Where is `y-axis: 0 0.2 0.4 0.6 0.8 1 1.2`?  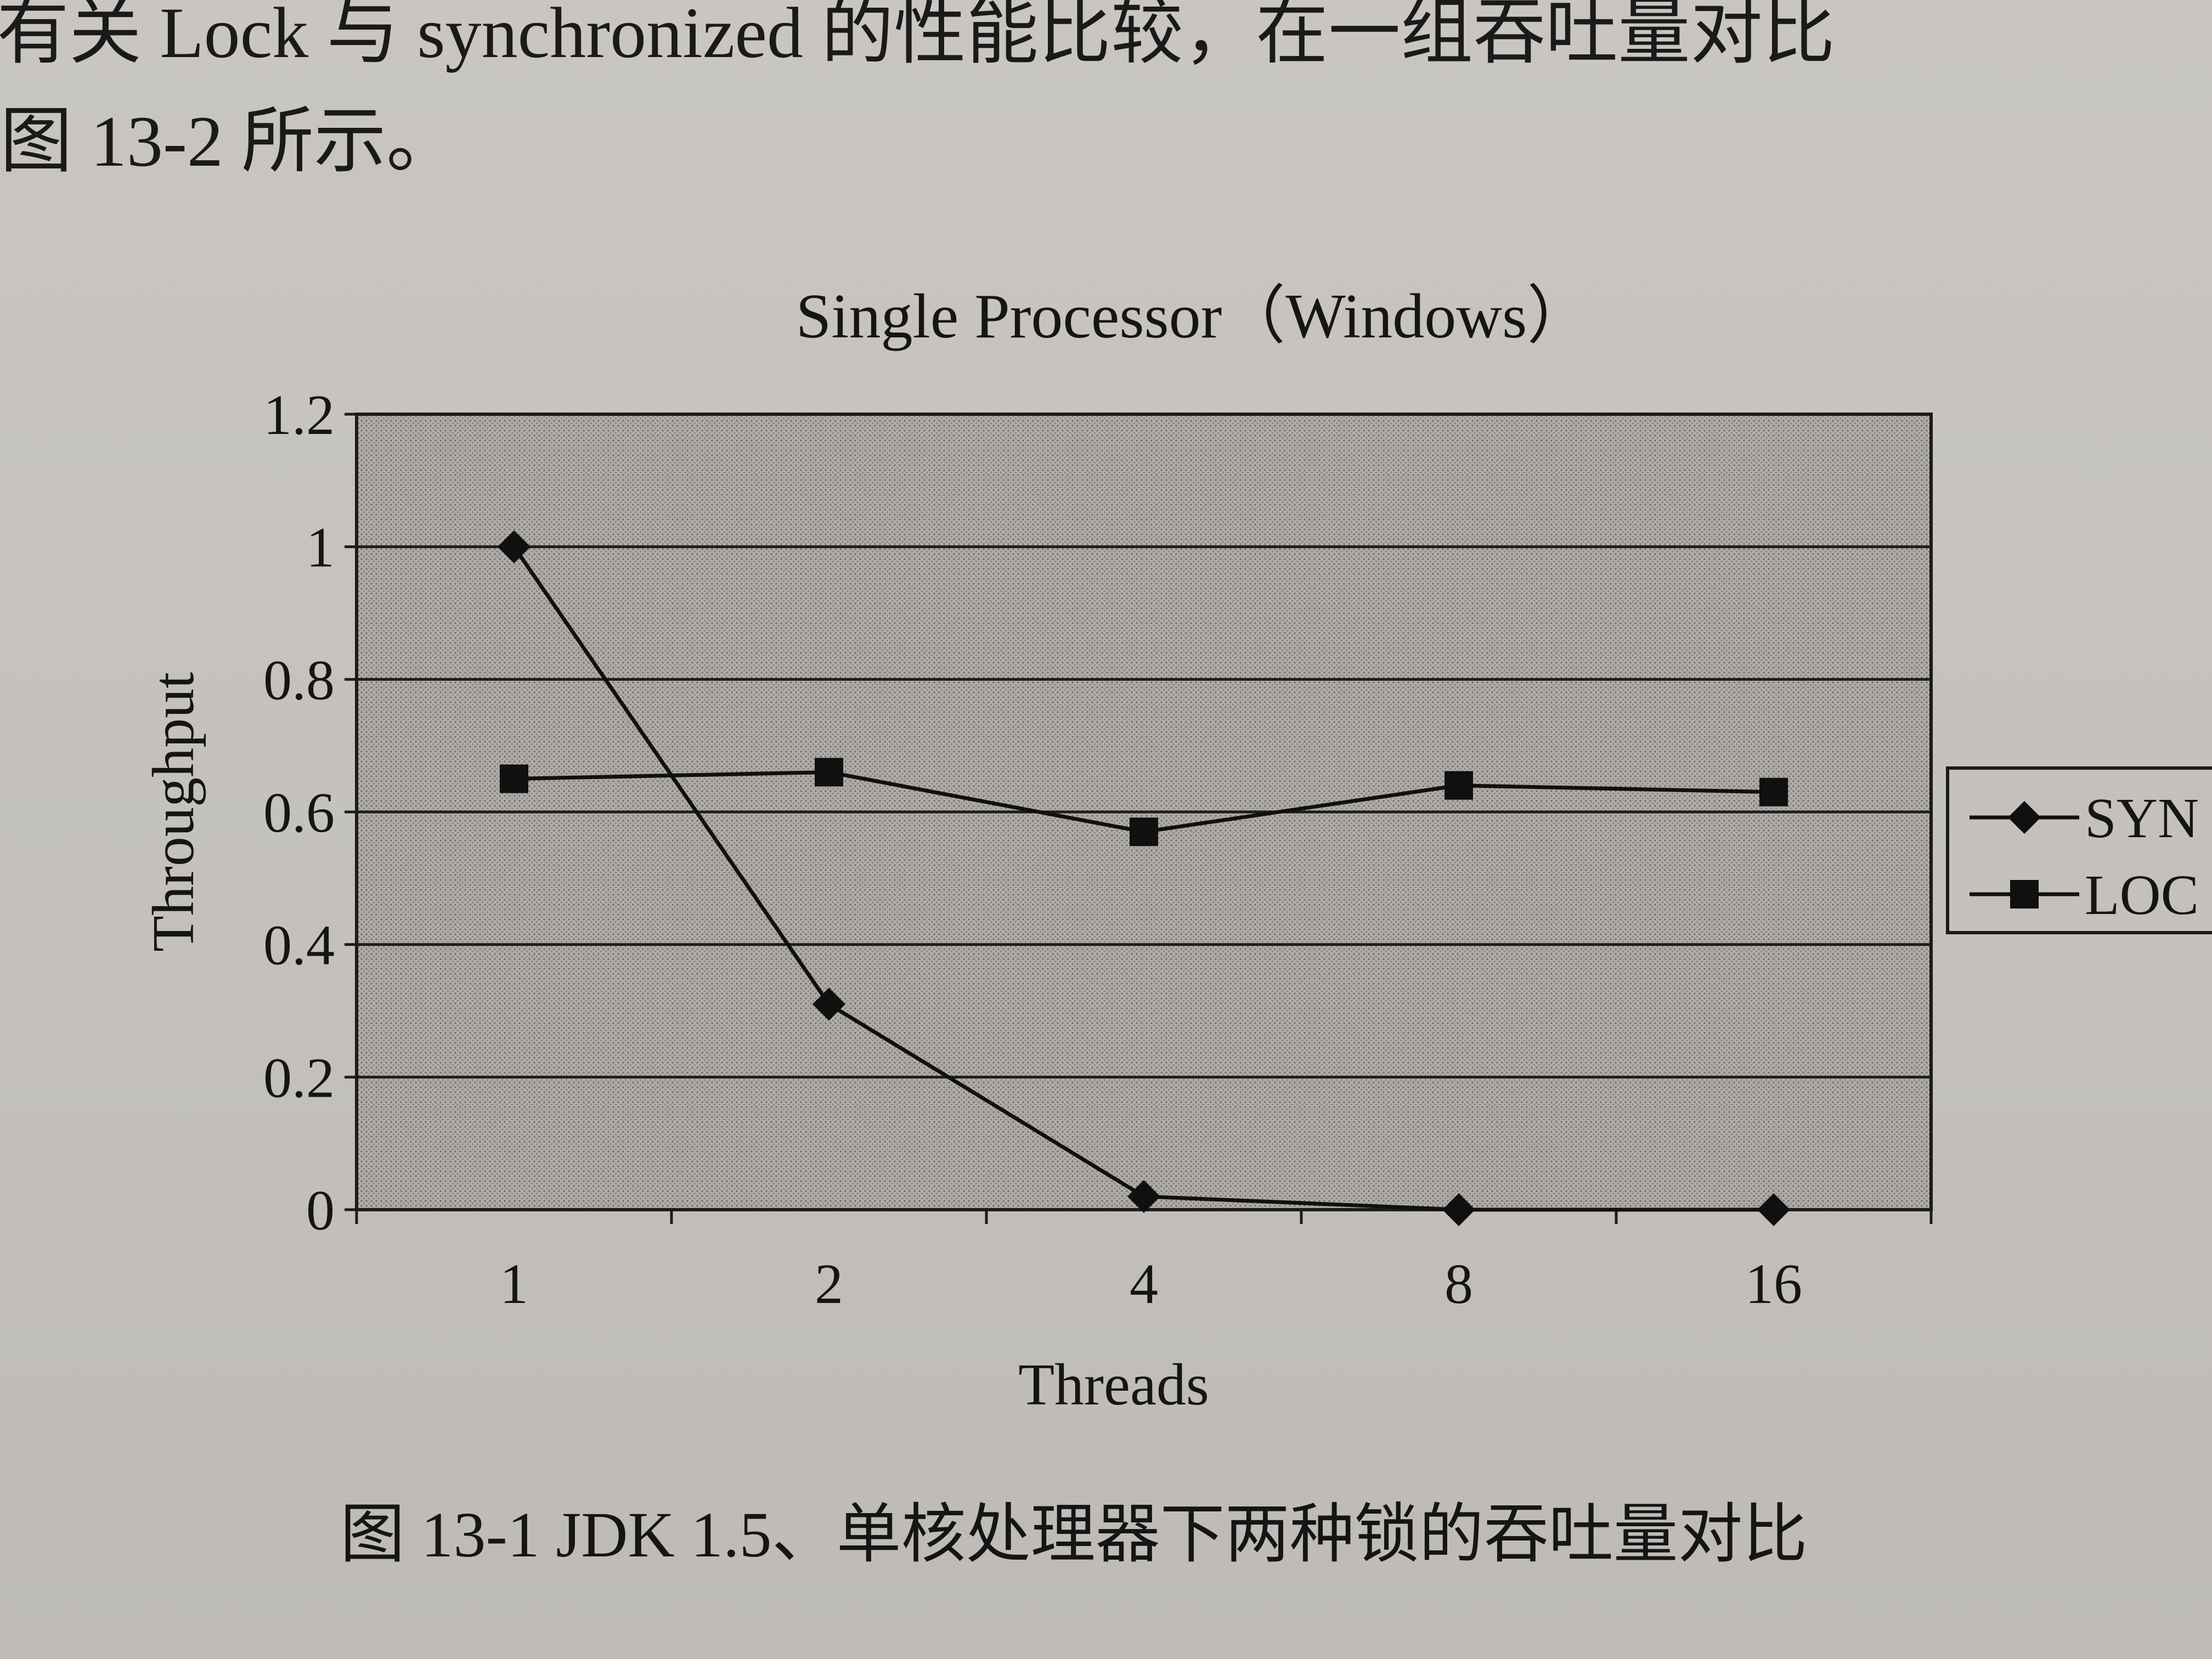
y-axis: 0 0.2 0.4 0.6 0.8 1 1.2 is located at coordinates (310, 813).